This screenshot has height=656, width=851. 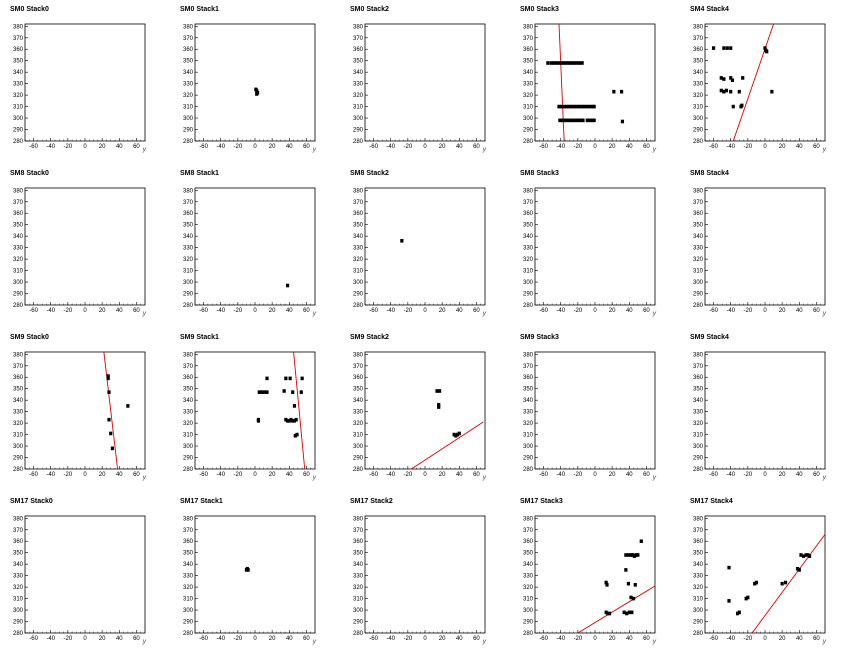 I want to click on x-tick-label: -20, so click(x=748, y=311).